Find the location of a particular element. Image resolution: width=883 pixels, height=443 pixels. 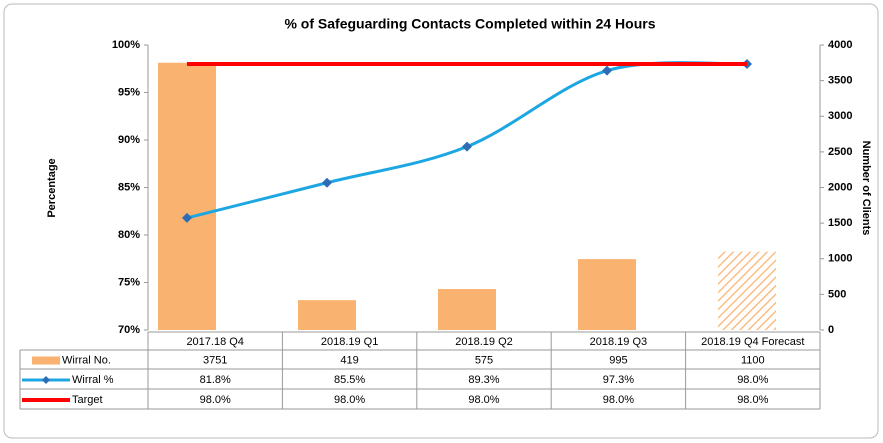

y2-tick-label: 2000 is located at coordinates (840, 187).